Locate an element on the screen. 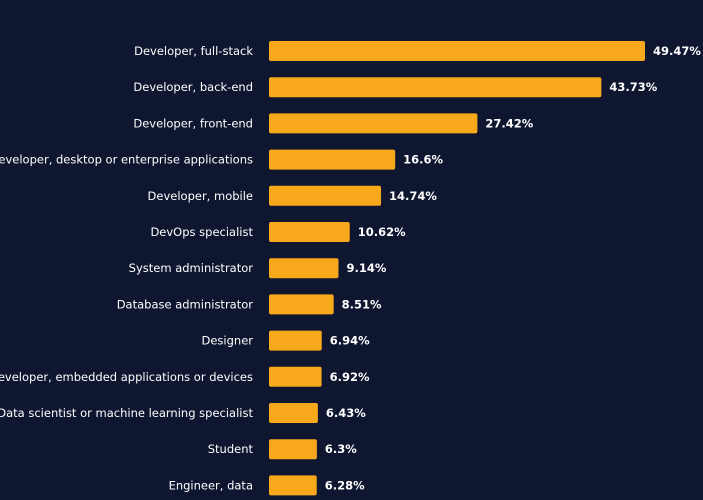 This screenshot has height=500, width=703. value-label: 14.74% is located at coordinates (413, 196).